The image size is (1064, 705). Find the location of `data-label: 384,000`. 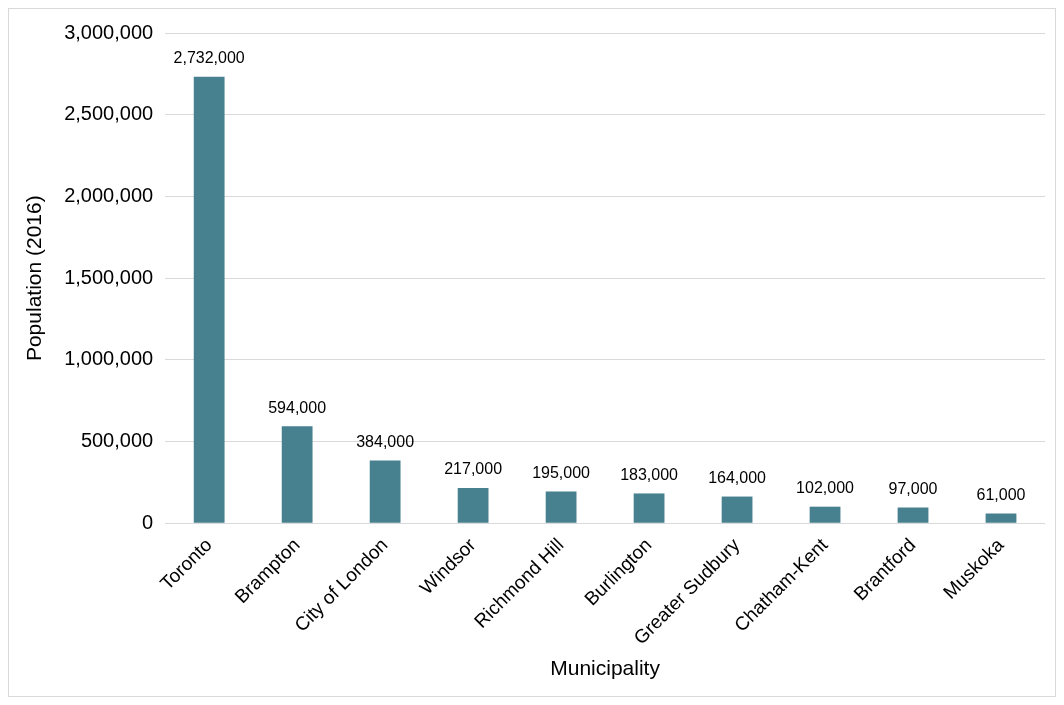

data-label: 384,000 is located at coordinates (385, 441).